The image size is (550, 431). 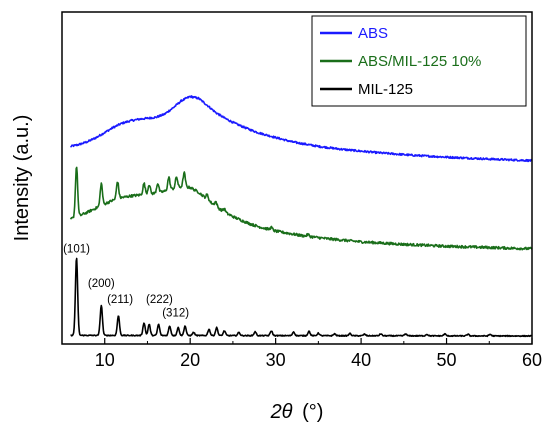 I want to click on peak-label-101: (101), so click(x=76, y=249).